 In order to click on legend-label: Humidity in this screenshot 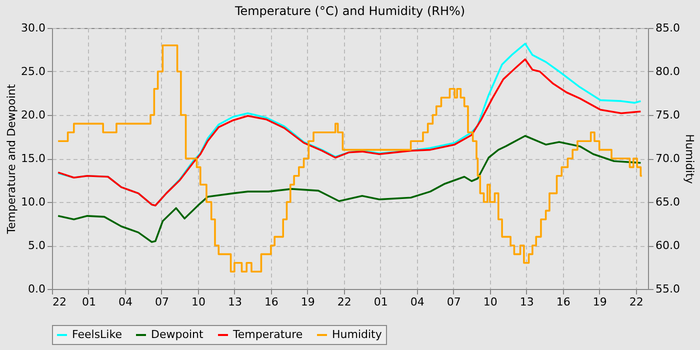, I will do `click(357, 334)`.